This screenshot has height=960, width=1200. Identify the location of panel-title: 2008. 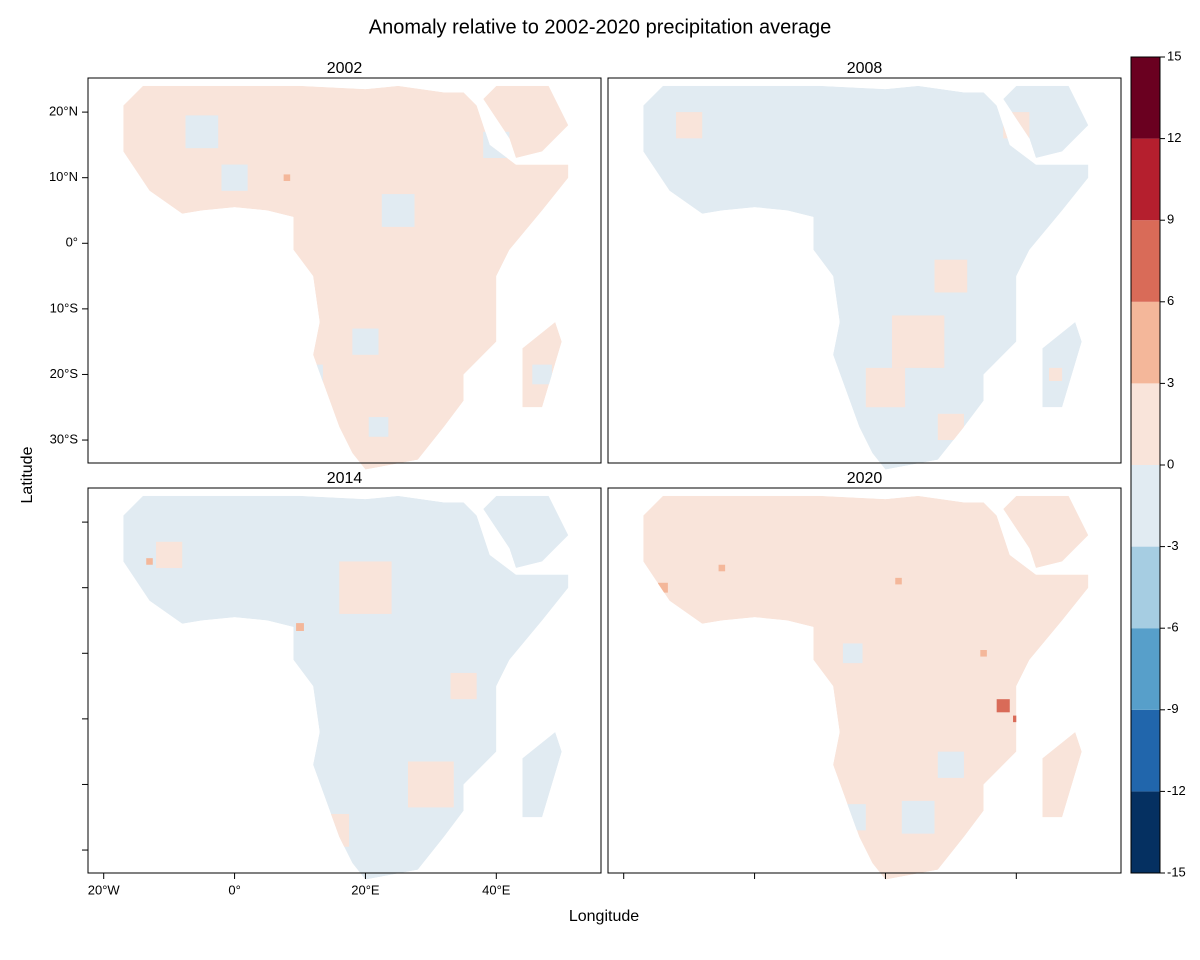
(865, 68).